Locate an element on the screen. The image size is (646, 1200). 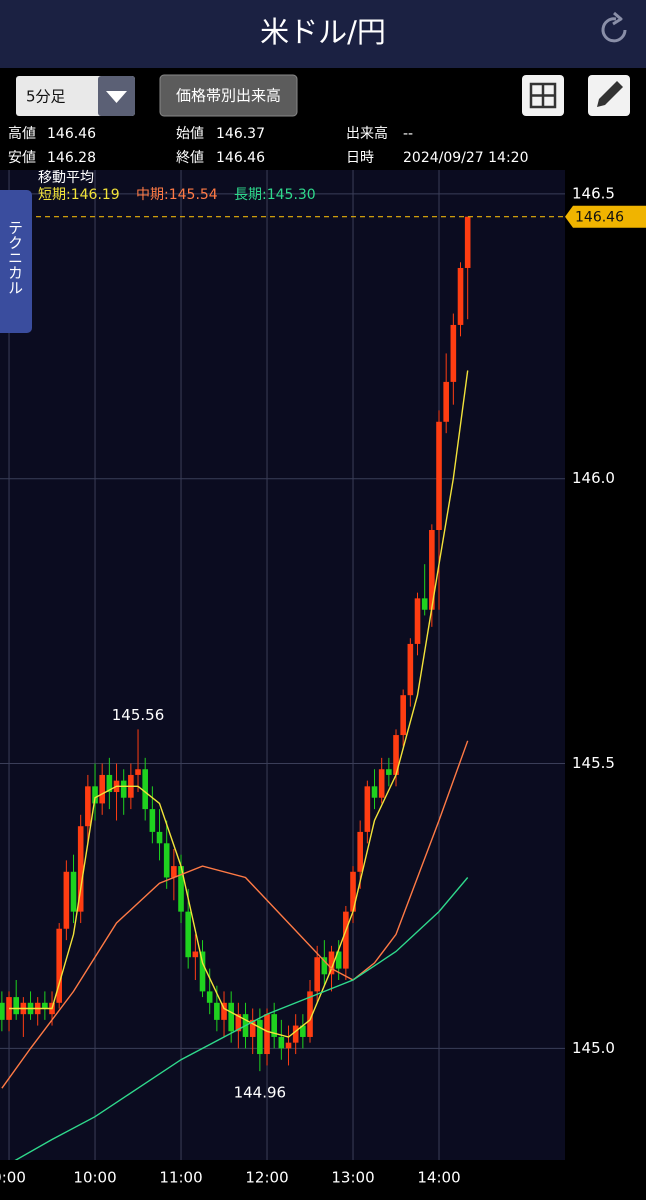
header-title: 米ドル/円 is located at coordinates (323, 32).